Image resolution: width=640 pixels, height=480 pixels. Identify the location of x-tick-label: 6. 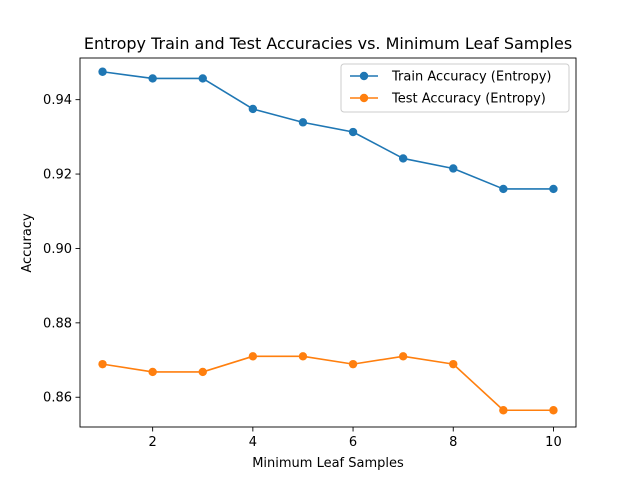
(353, 442).